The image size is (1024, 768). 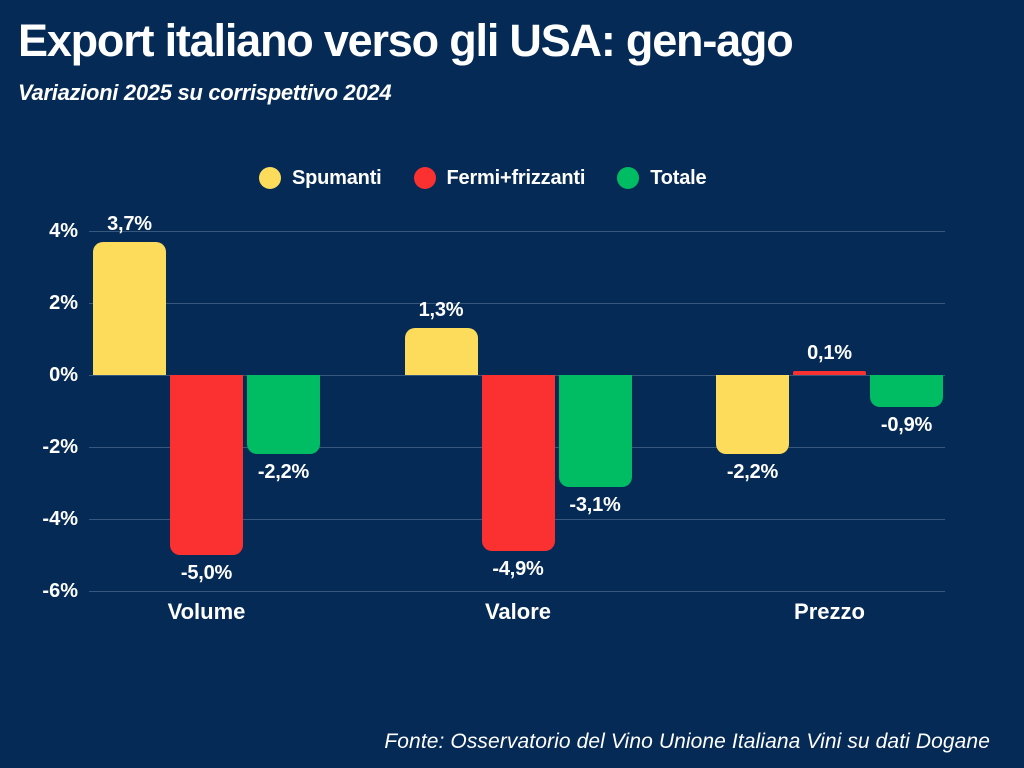 What do you see at coordinates (206, 611) in the screenshot?
I see `x-axis-category-volume: Volume` at bounding box center [206, 611].